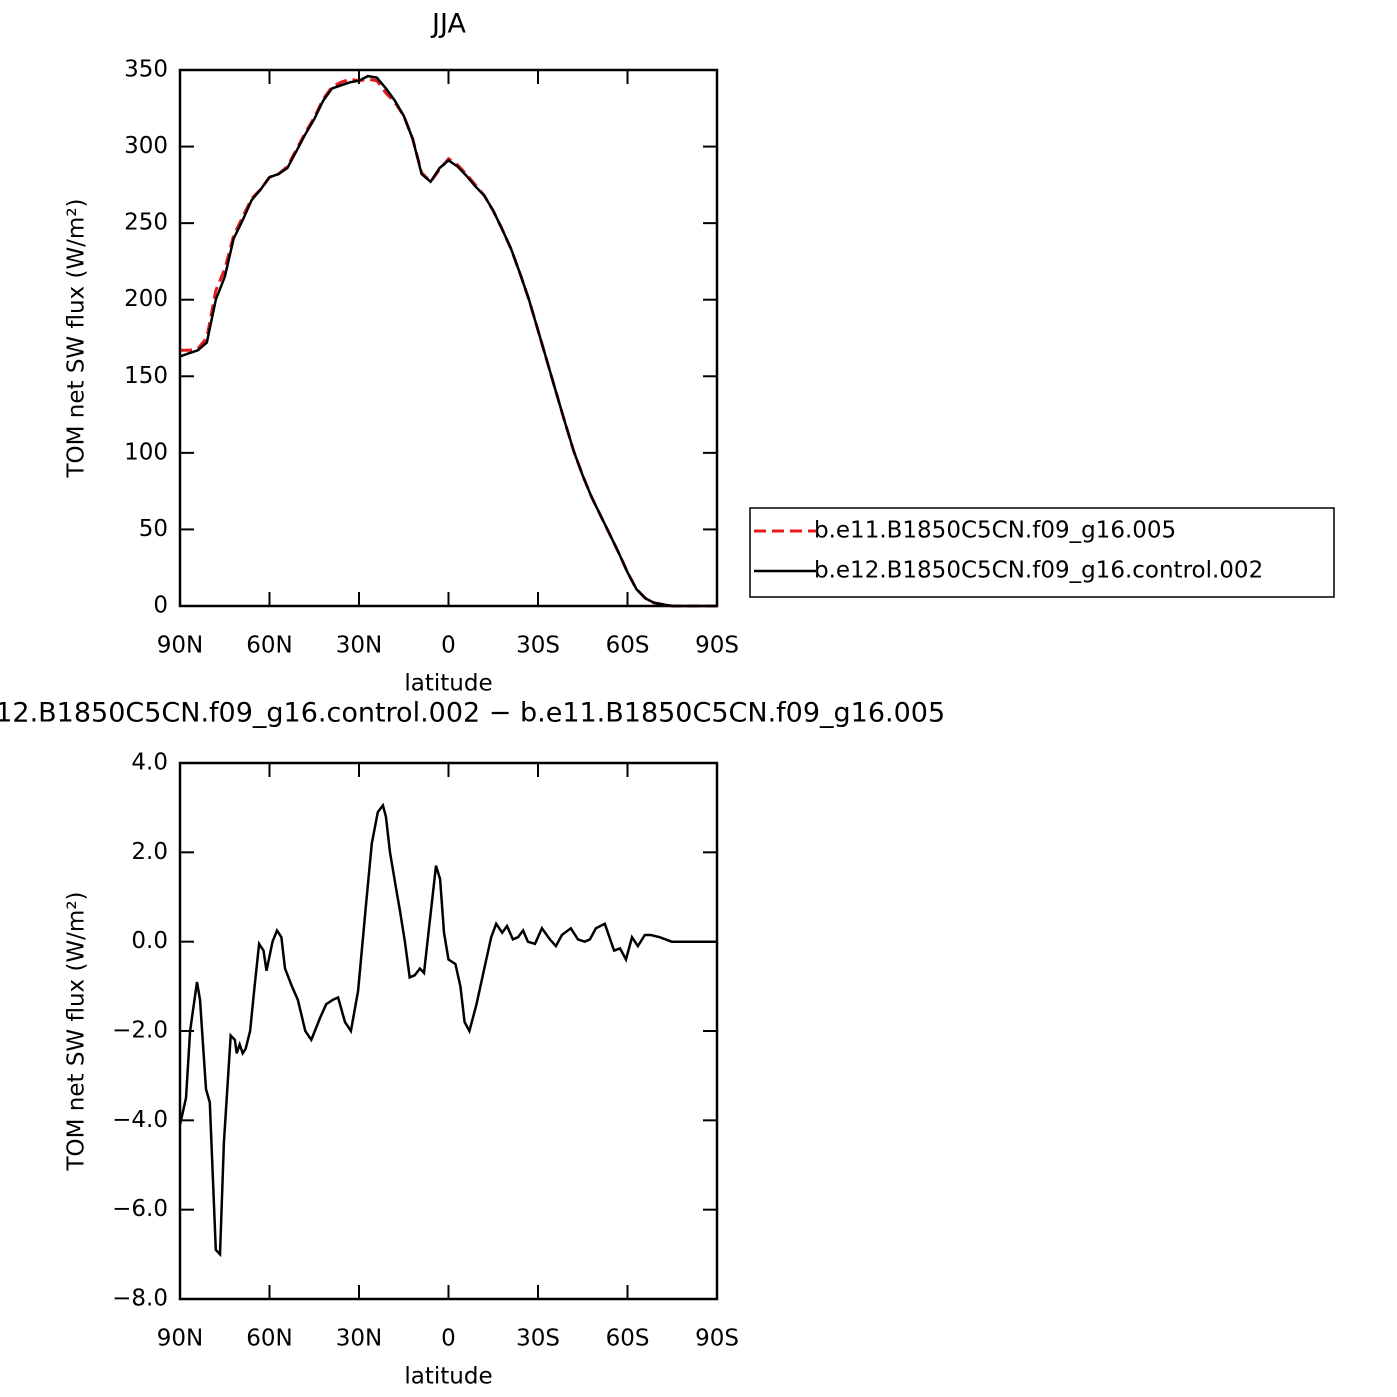 Image resolution: width=1397 pixels, height=1397 pixels. What do you see at coordinates (140, 1299) in the screenshot?
I see `y-tick-label: −8.0` at bounding box center [140, 1299].